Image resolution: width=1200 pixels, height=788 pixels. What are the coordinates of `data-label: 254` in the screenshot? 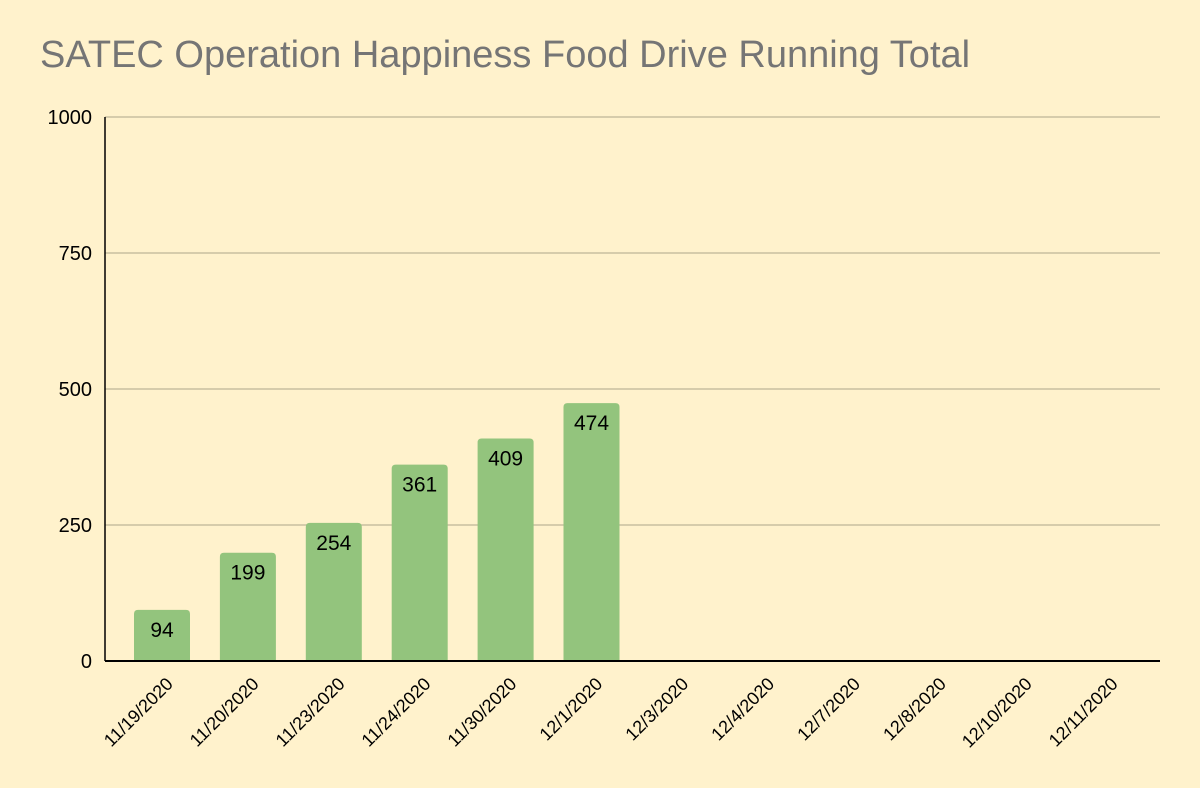 It's located at (333, 543).